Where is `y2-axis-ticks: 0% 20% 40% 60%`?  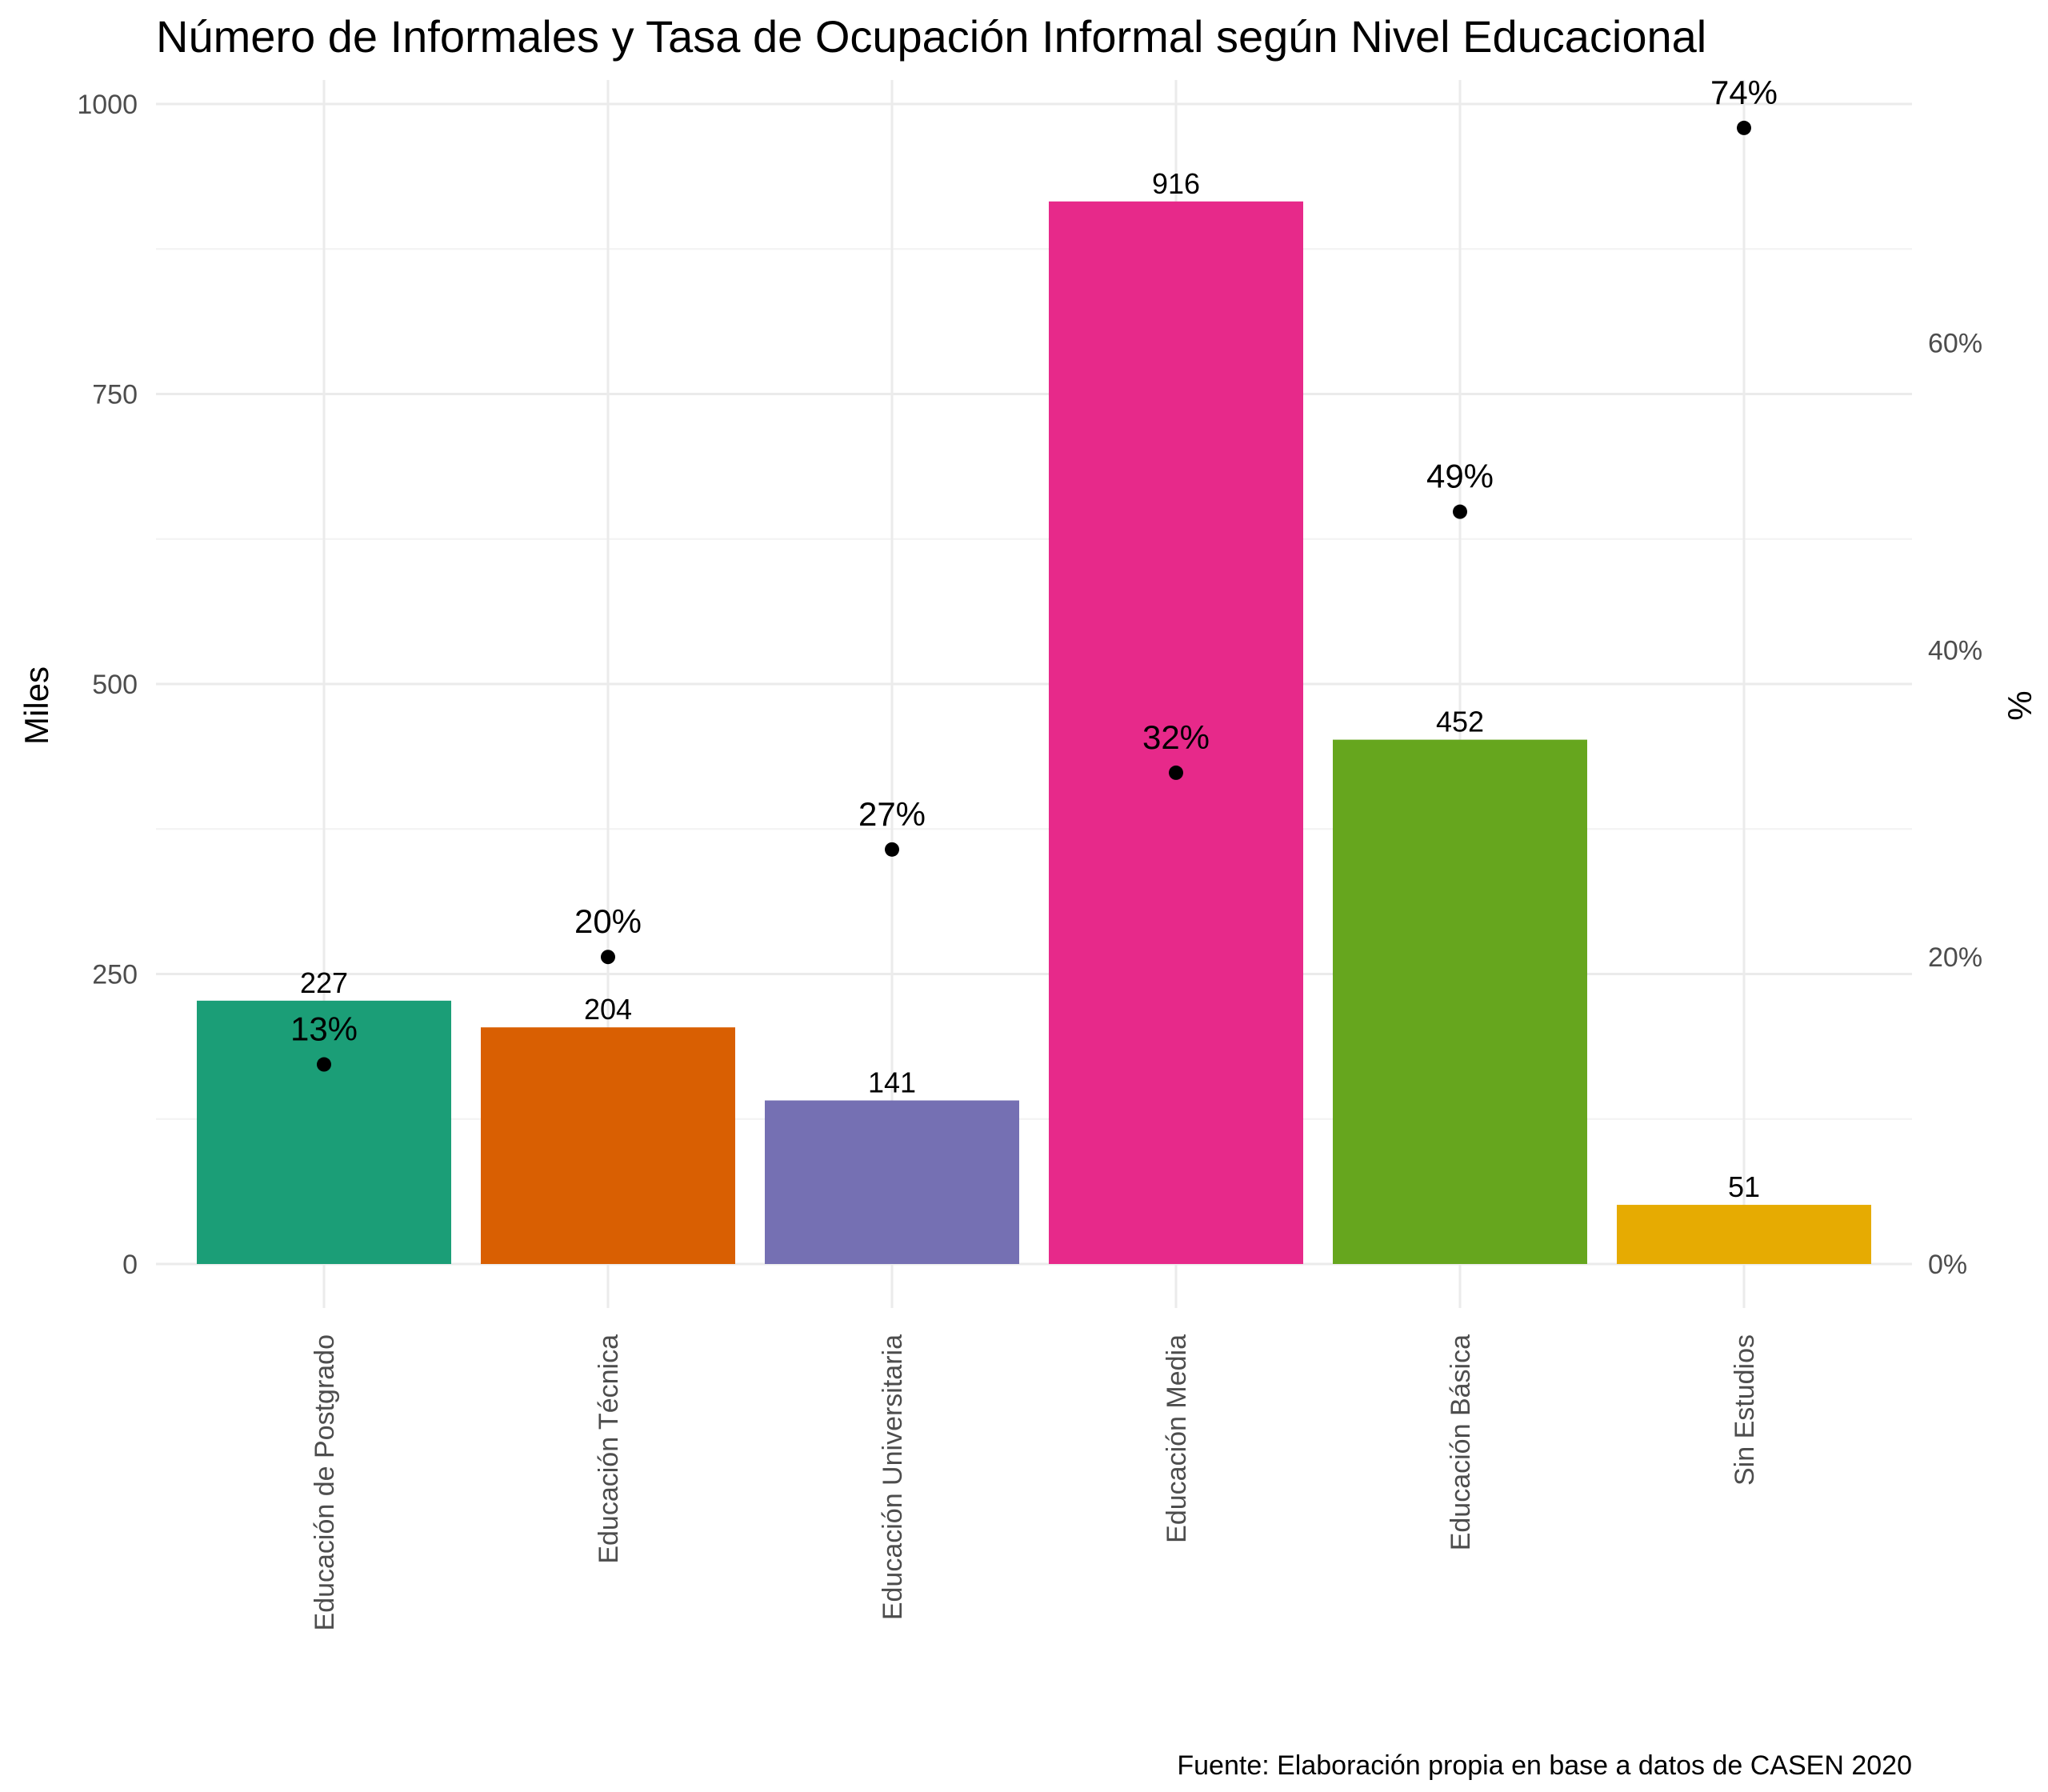 y2-axis-ticks: 0% 20% 40% 60% is located at coordinates (1955, 804).